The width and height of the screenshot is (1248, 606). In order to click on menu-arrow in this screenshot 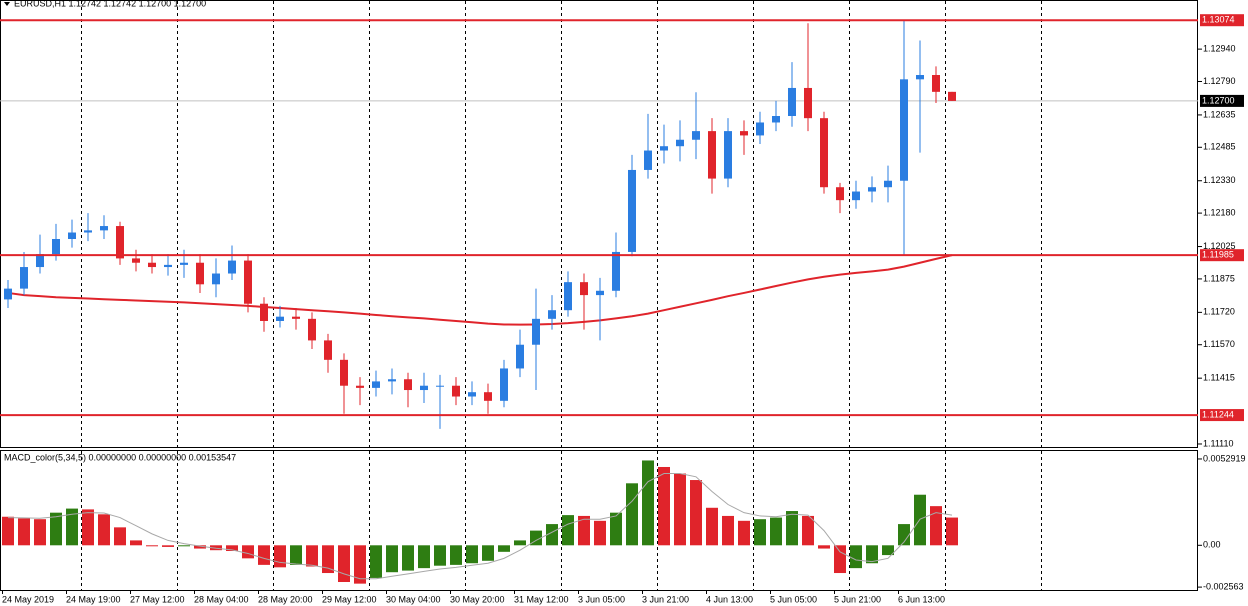, I will do `click(7, 4)`.